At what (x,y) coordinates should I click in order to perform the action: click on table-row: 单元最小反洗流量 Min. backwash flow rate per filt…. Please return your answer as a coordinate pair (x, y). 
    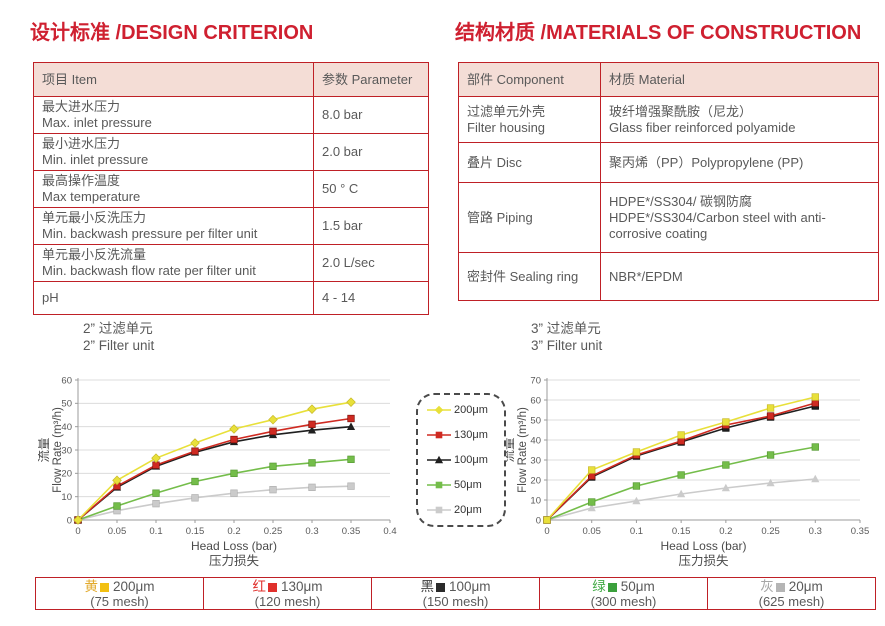
    Looking at the image, I should click on (231, 263).